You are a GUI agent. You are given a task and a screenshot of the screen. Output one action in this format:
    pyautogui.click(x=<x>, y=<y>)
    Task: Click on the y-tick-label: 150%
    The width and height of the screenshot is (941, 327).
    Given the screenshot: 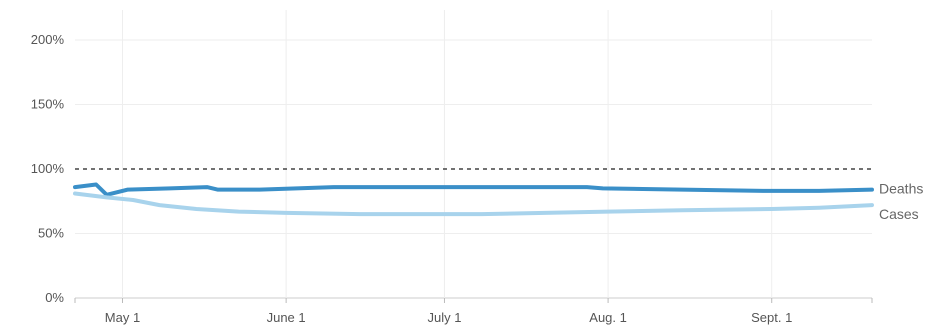 What is the action you would take?
    pyautogui.click(x=48, y=104)
    